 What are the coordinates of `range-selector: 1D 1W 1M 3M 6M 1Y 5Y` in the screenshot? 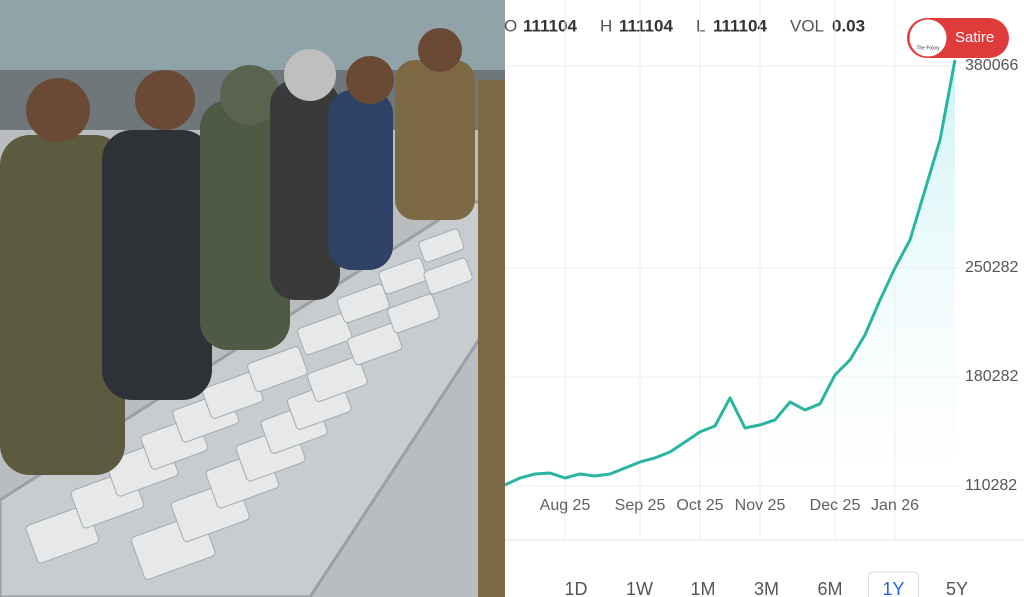 It's located at (766, 584).